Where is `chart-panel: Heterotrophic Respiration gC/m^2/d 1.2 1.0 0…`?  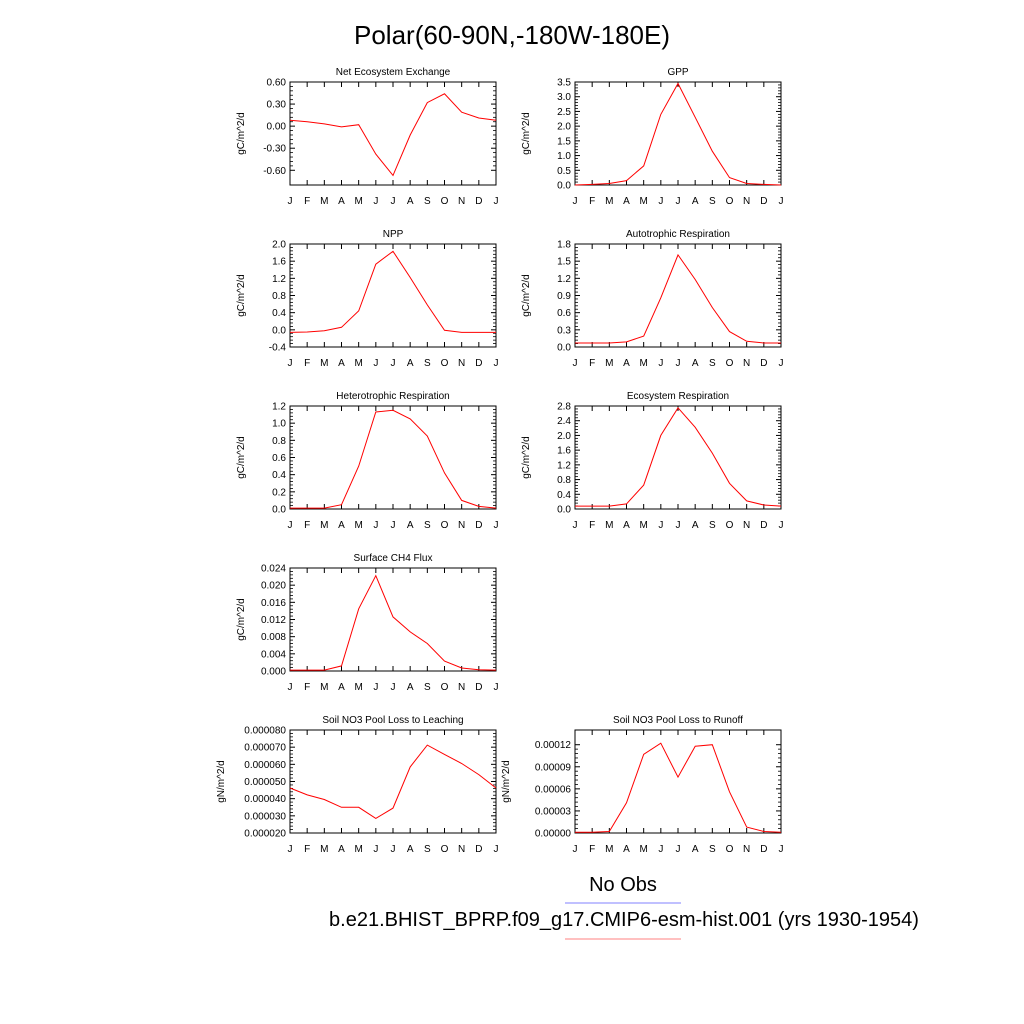 chart-panel: Heterotrophic Respiration gC/m^2/d 1.2 1.0 0… is located at coordinates (367, 461).